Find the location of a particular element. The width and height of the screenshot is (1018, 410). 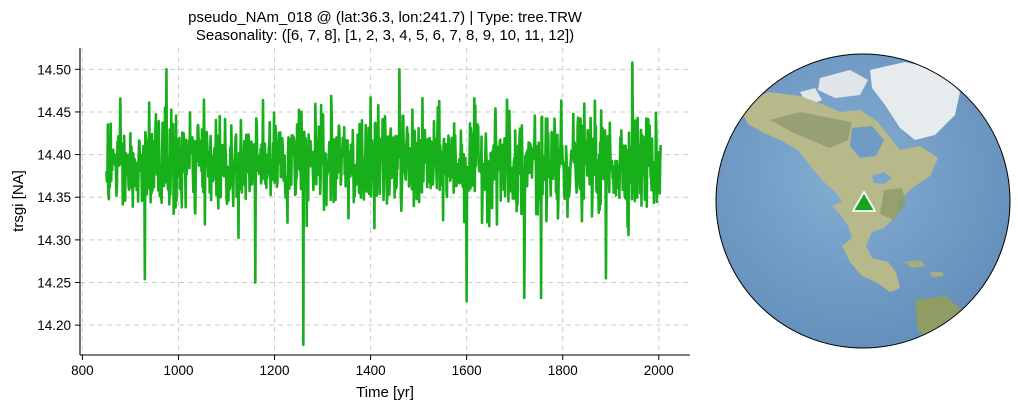

y-tick-label: 14.35 is located at coordinates (54, 197).